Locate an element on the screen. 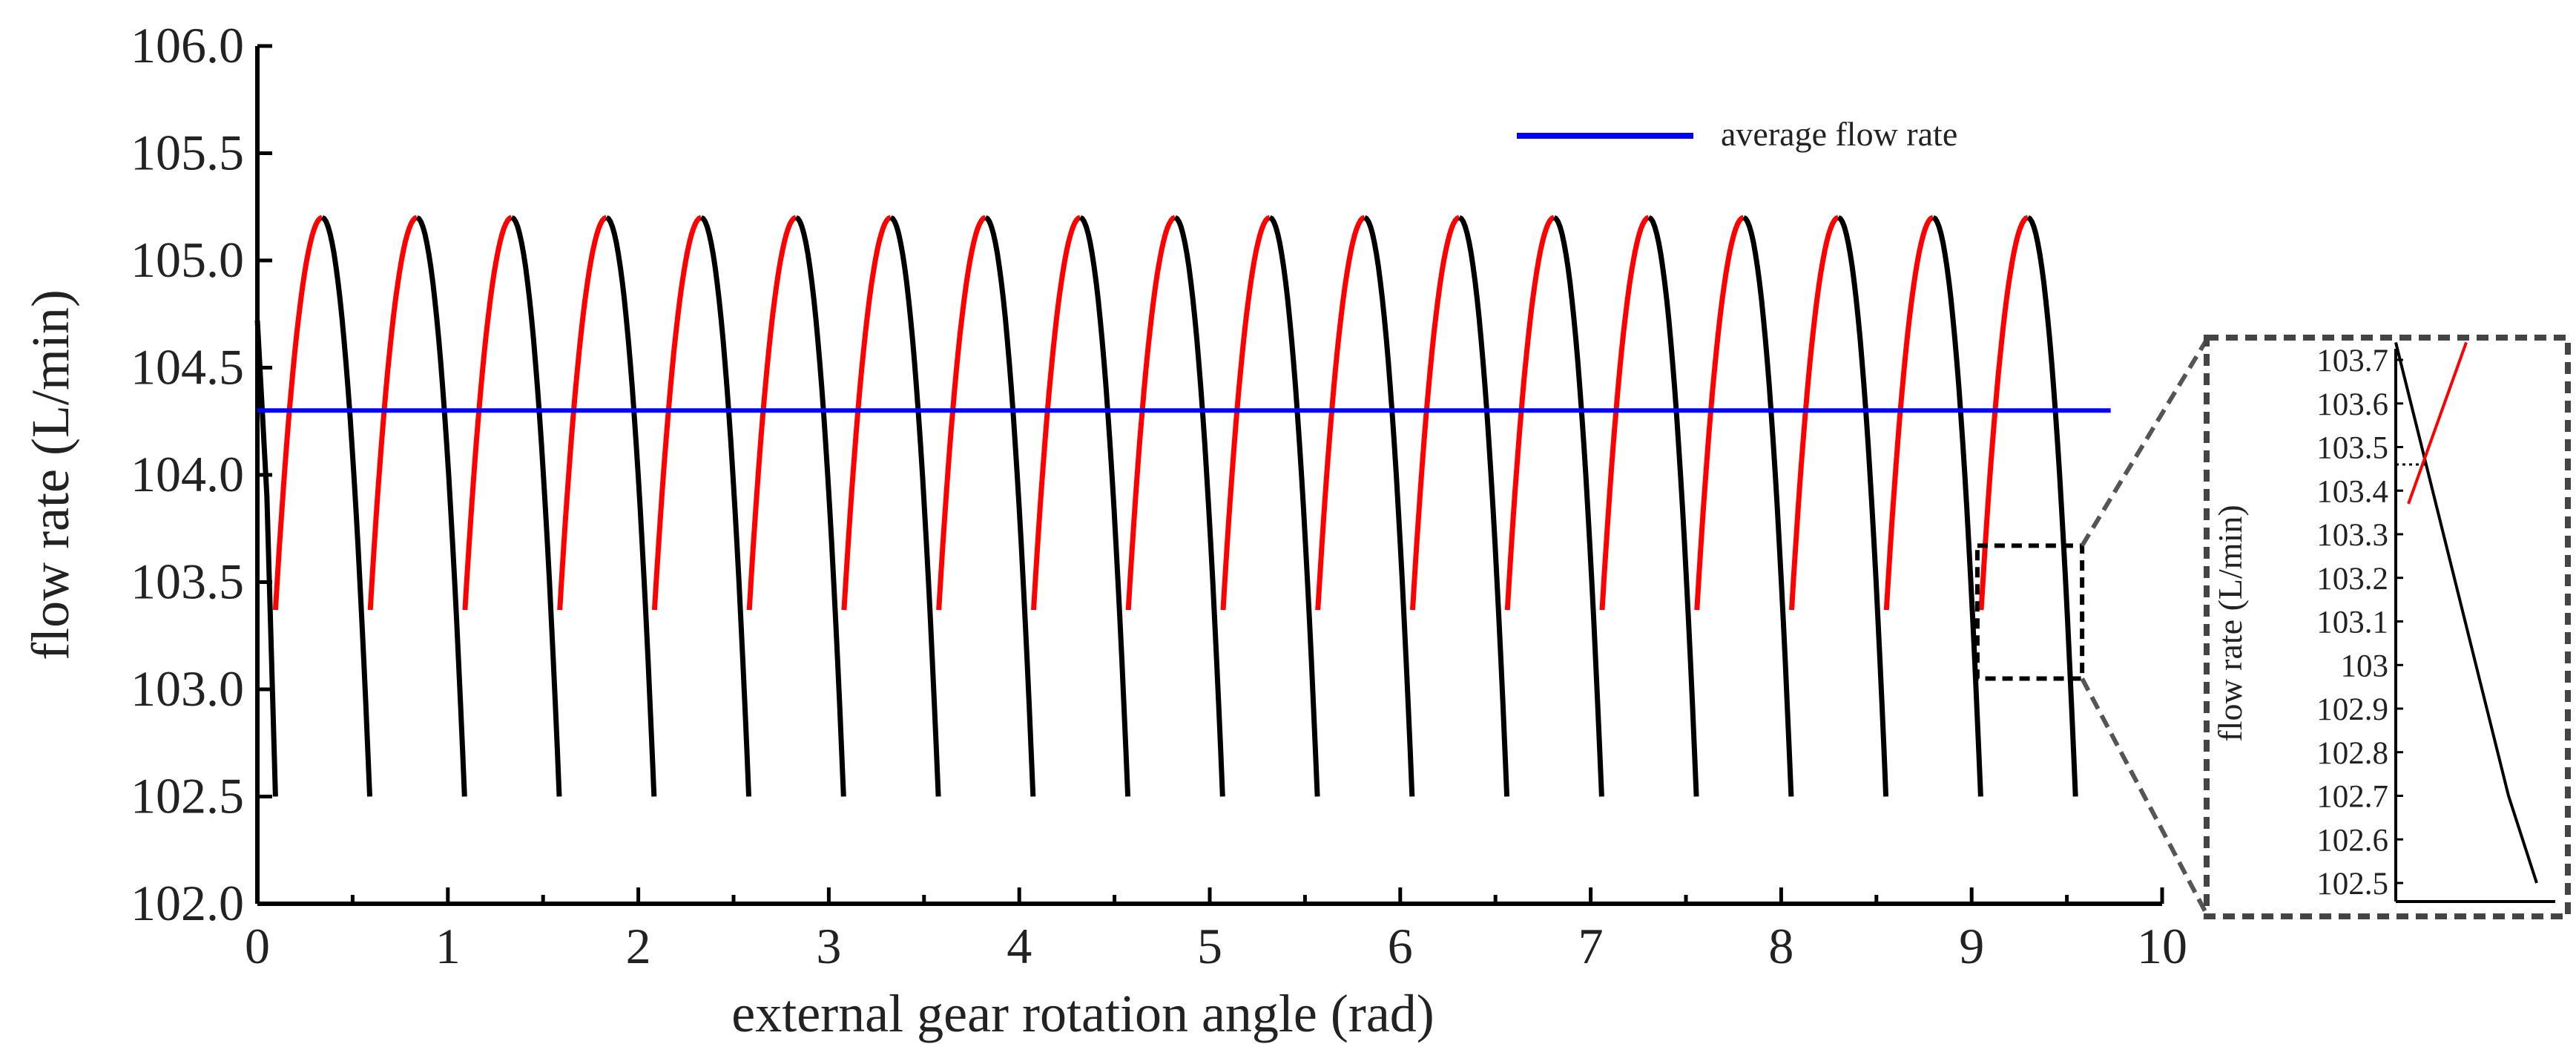 The image size is (2576, 1044). y-tick-label: 102.0 is located at coordinates (187, 903).